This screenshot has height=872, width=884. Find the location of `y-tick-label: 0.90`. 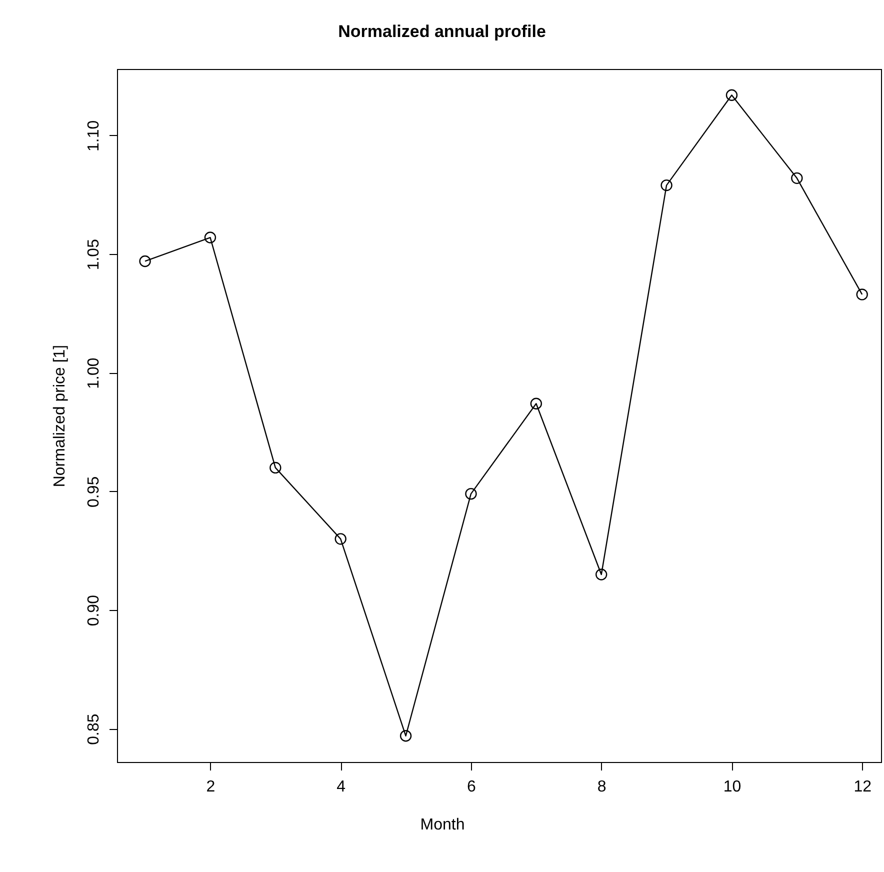

y-tick-label: 0.90 is located at coordinates (94, 610).